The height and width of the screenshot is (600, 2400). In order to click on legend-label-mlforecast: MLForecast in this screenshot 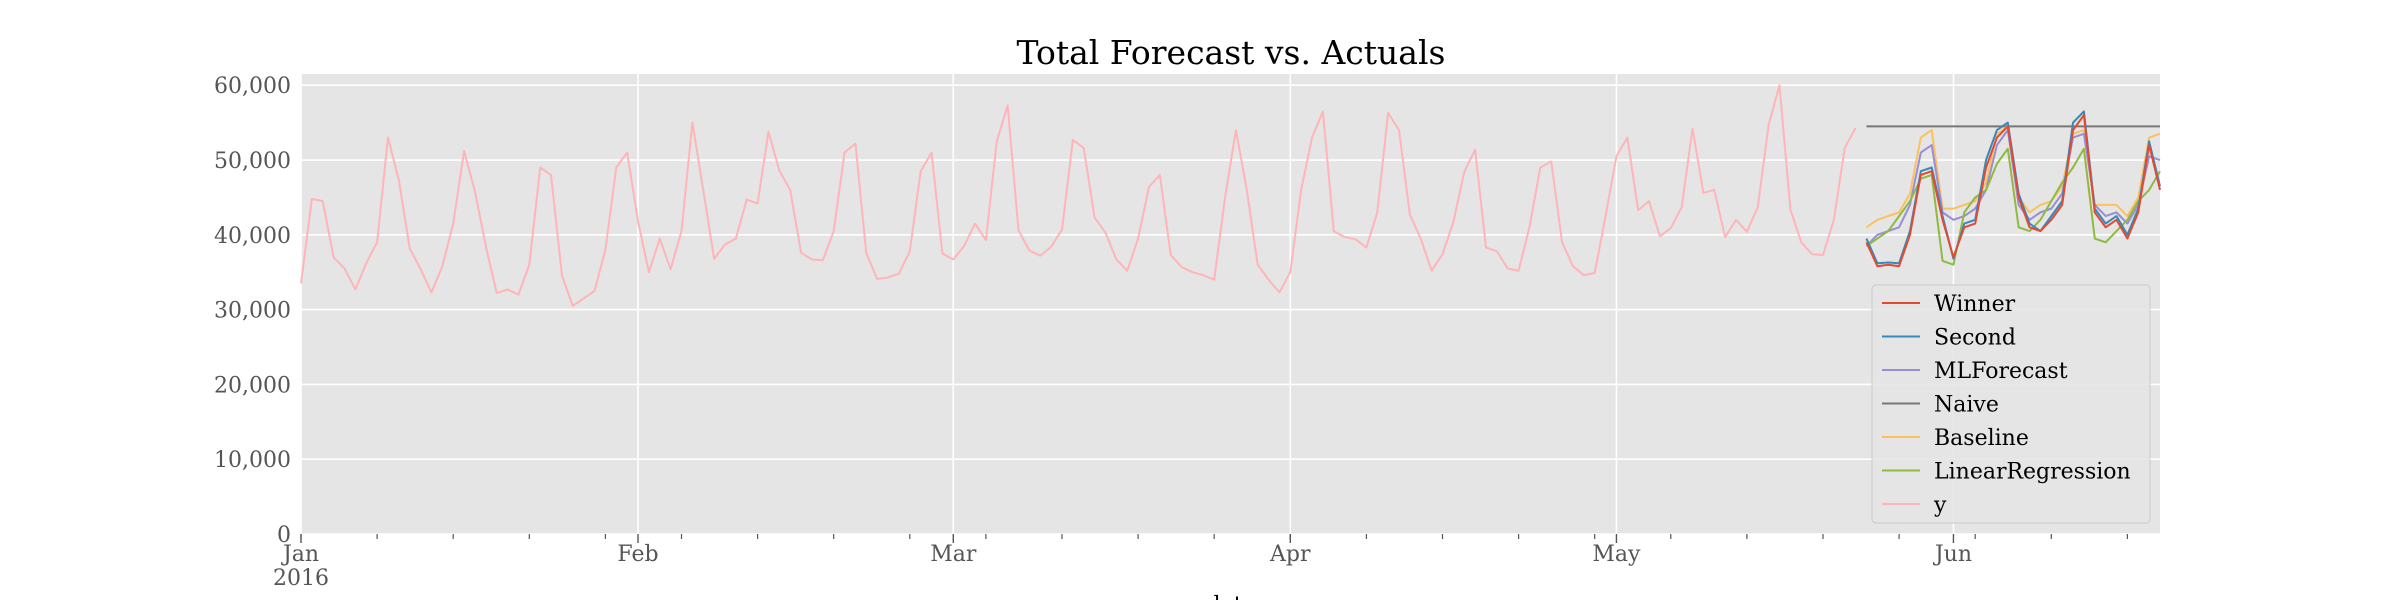, I will do `click(2001, 371)`.